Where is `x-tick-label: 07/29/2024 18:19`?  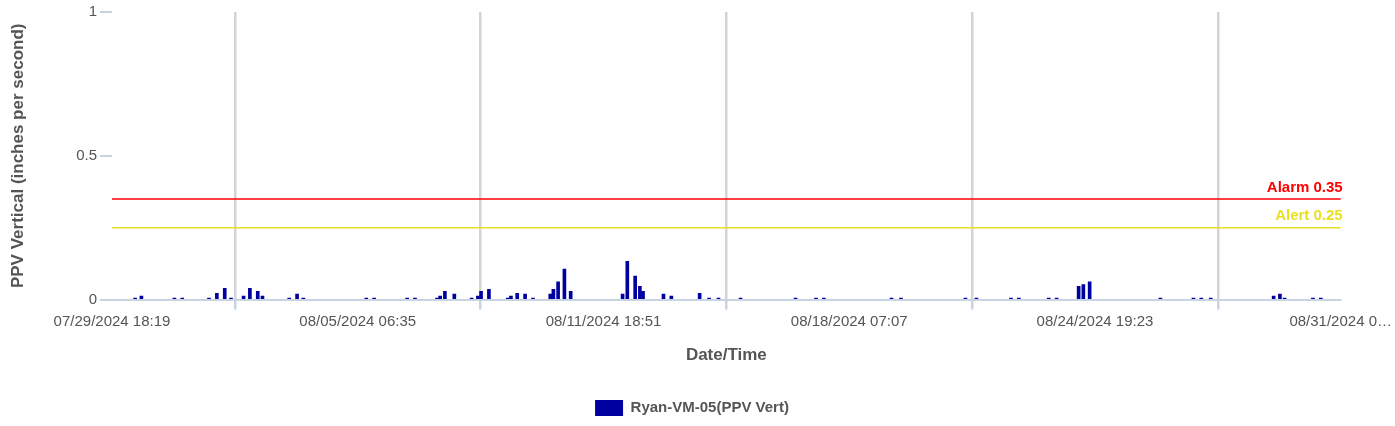
x-tick-label: 07/29/2024 18:19 is located at coordinates (112, 320).